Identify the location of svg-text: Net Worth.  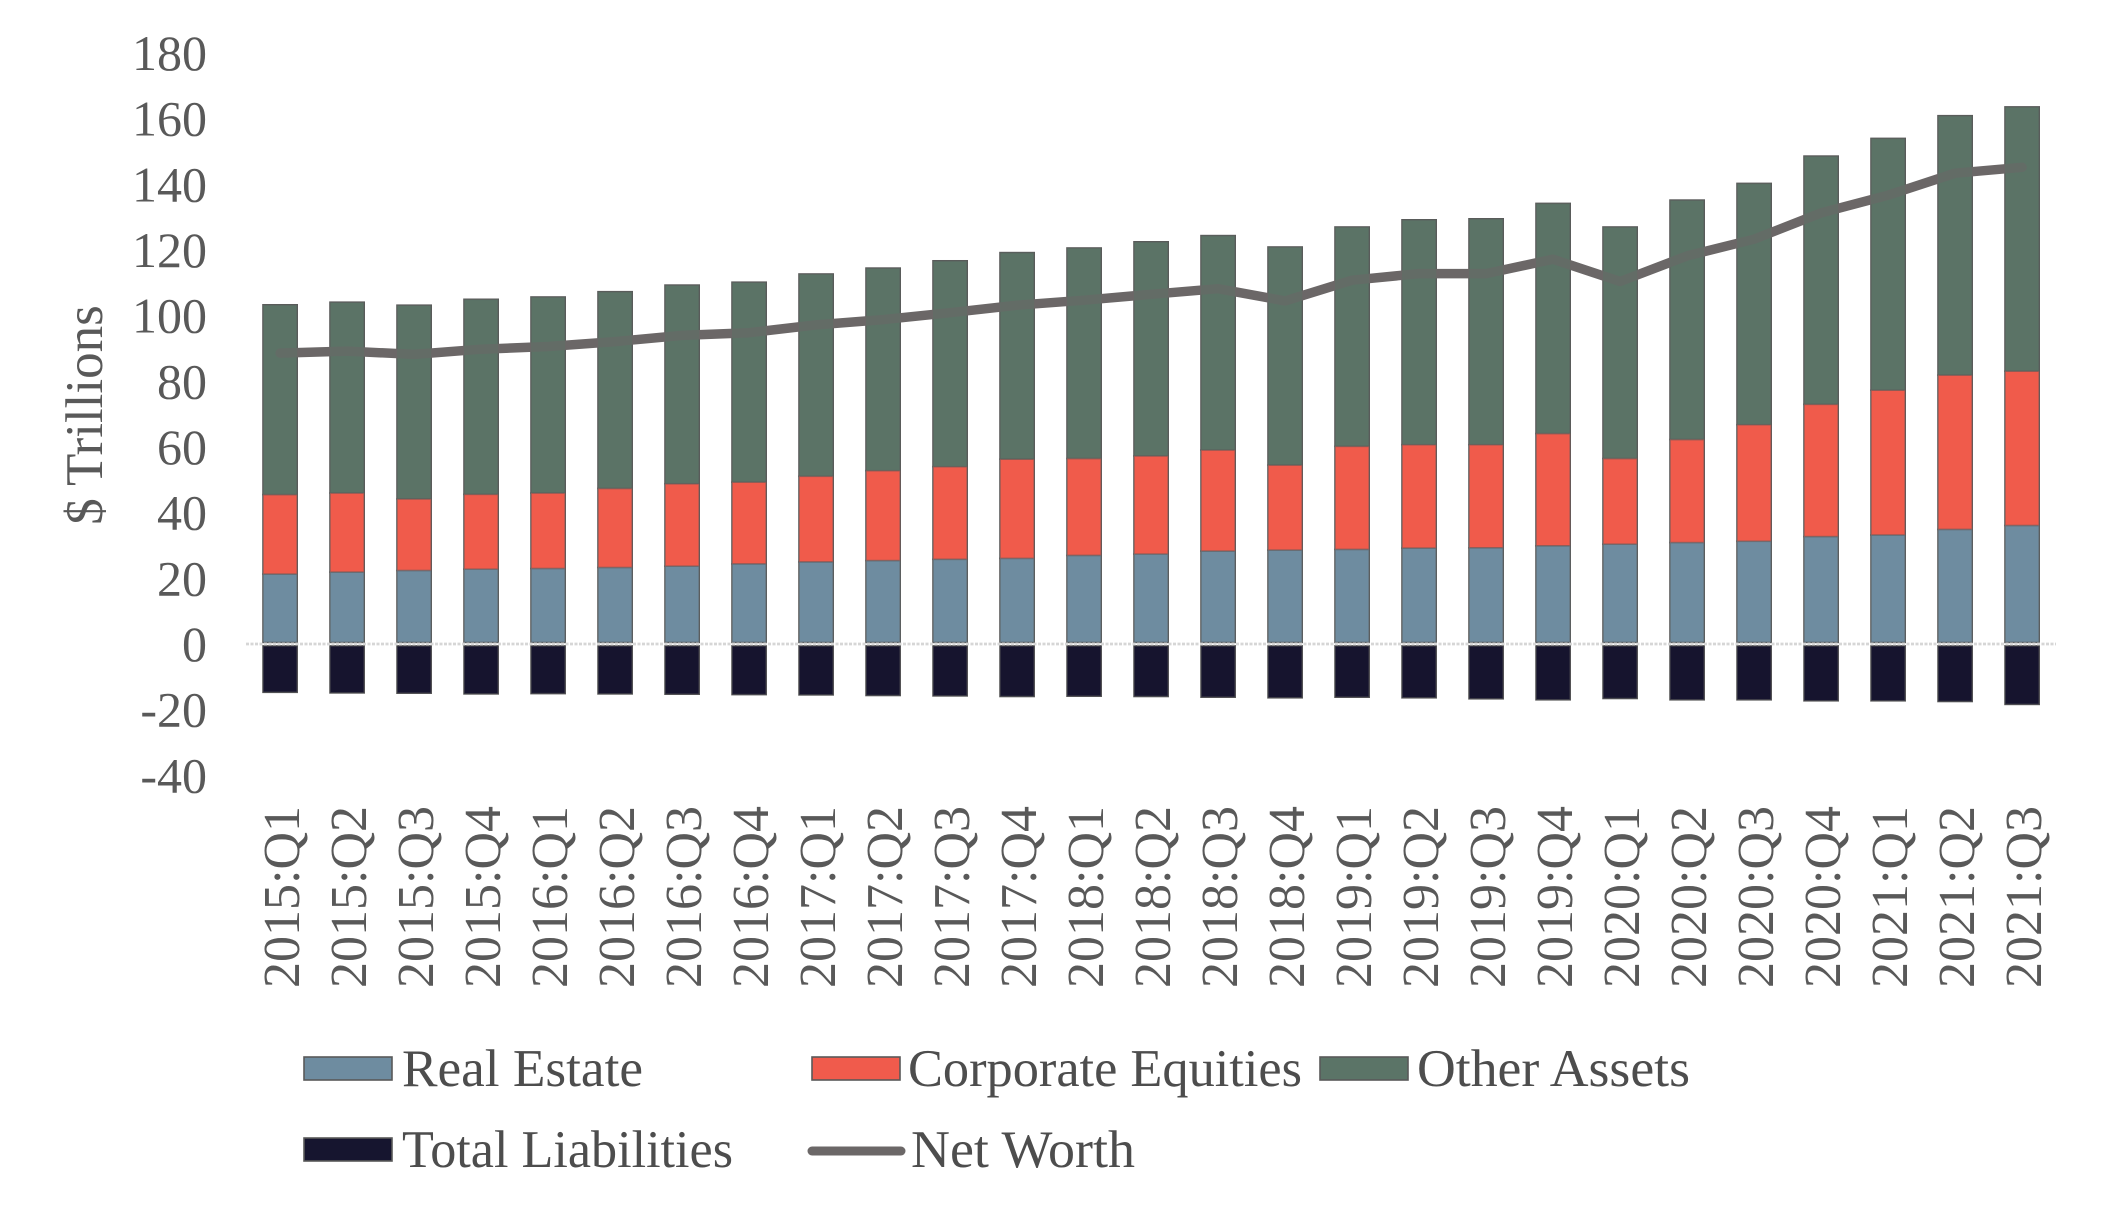
(1023, 1150).